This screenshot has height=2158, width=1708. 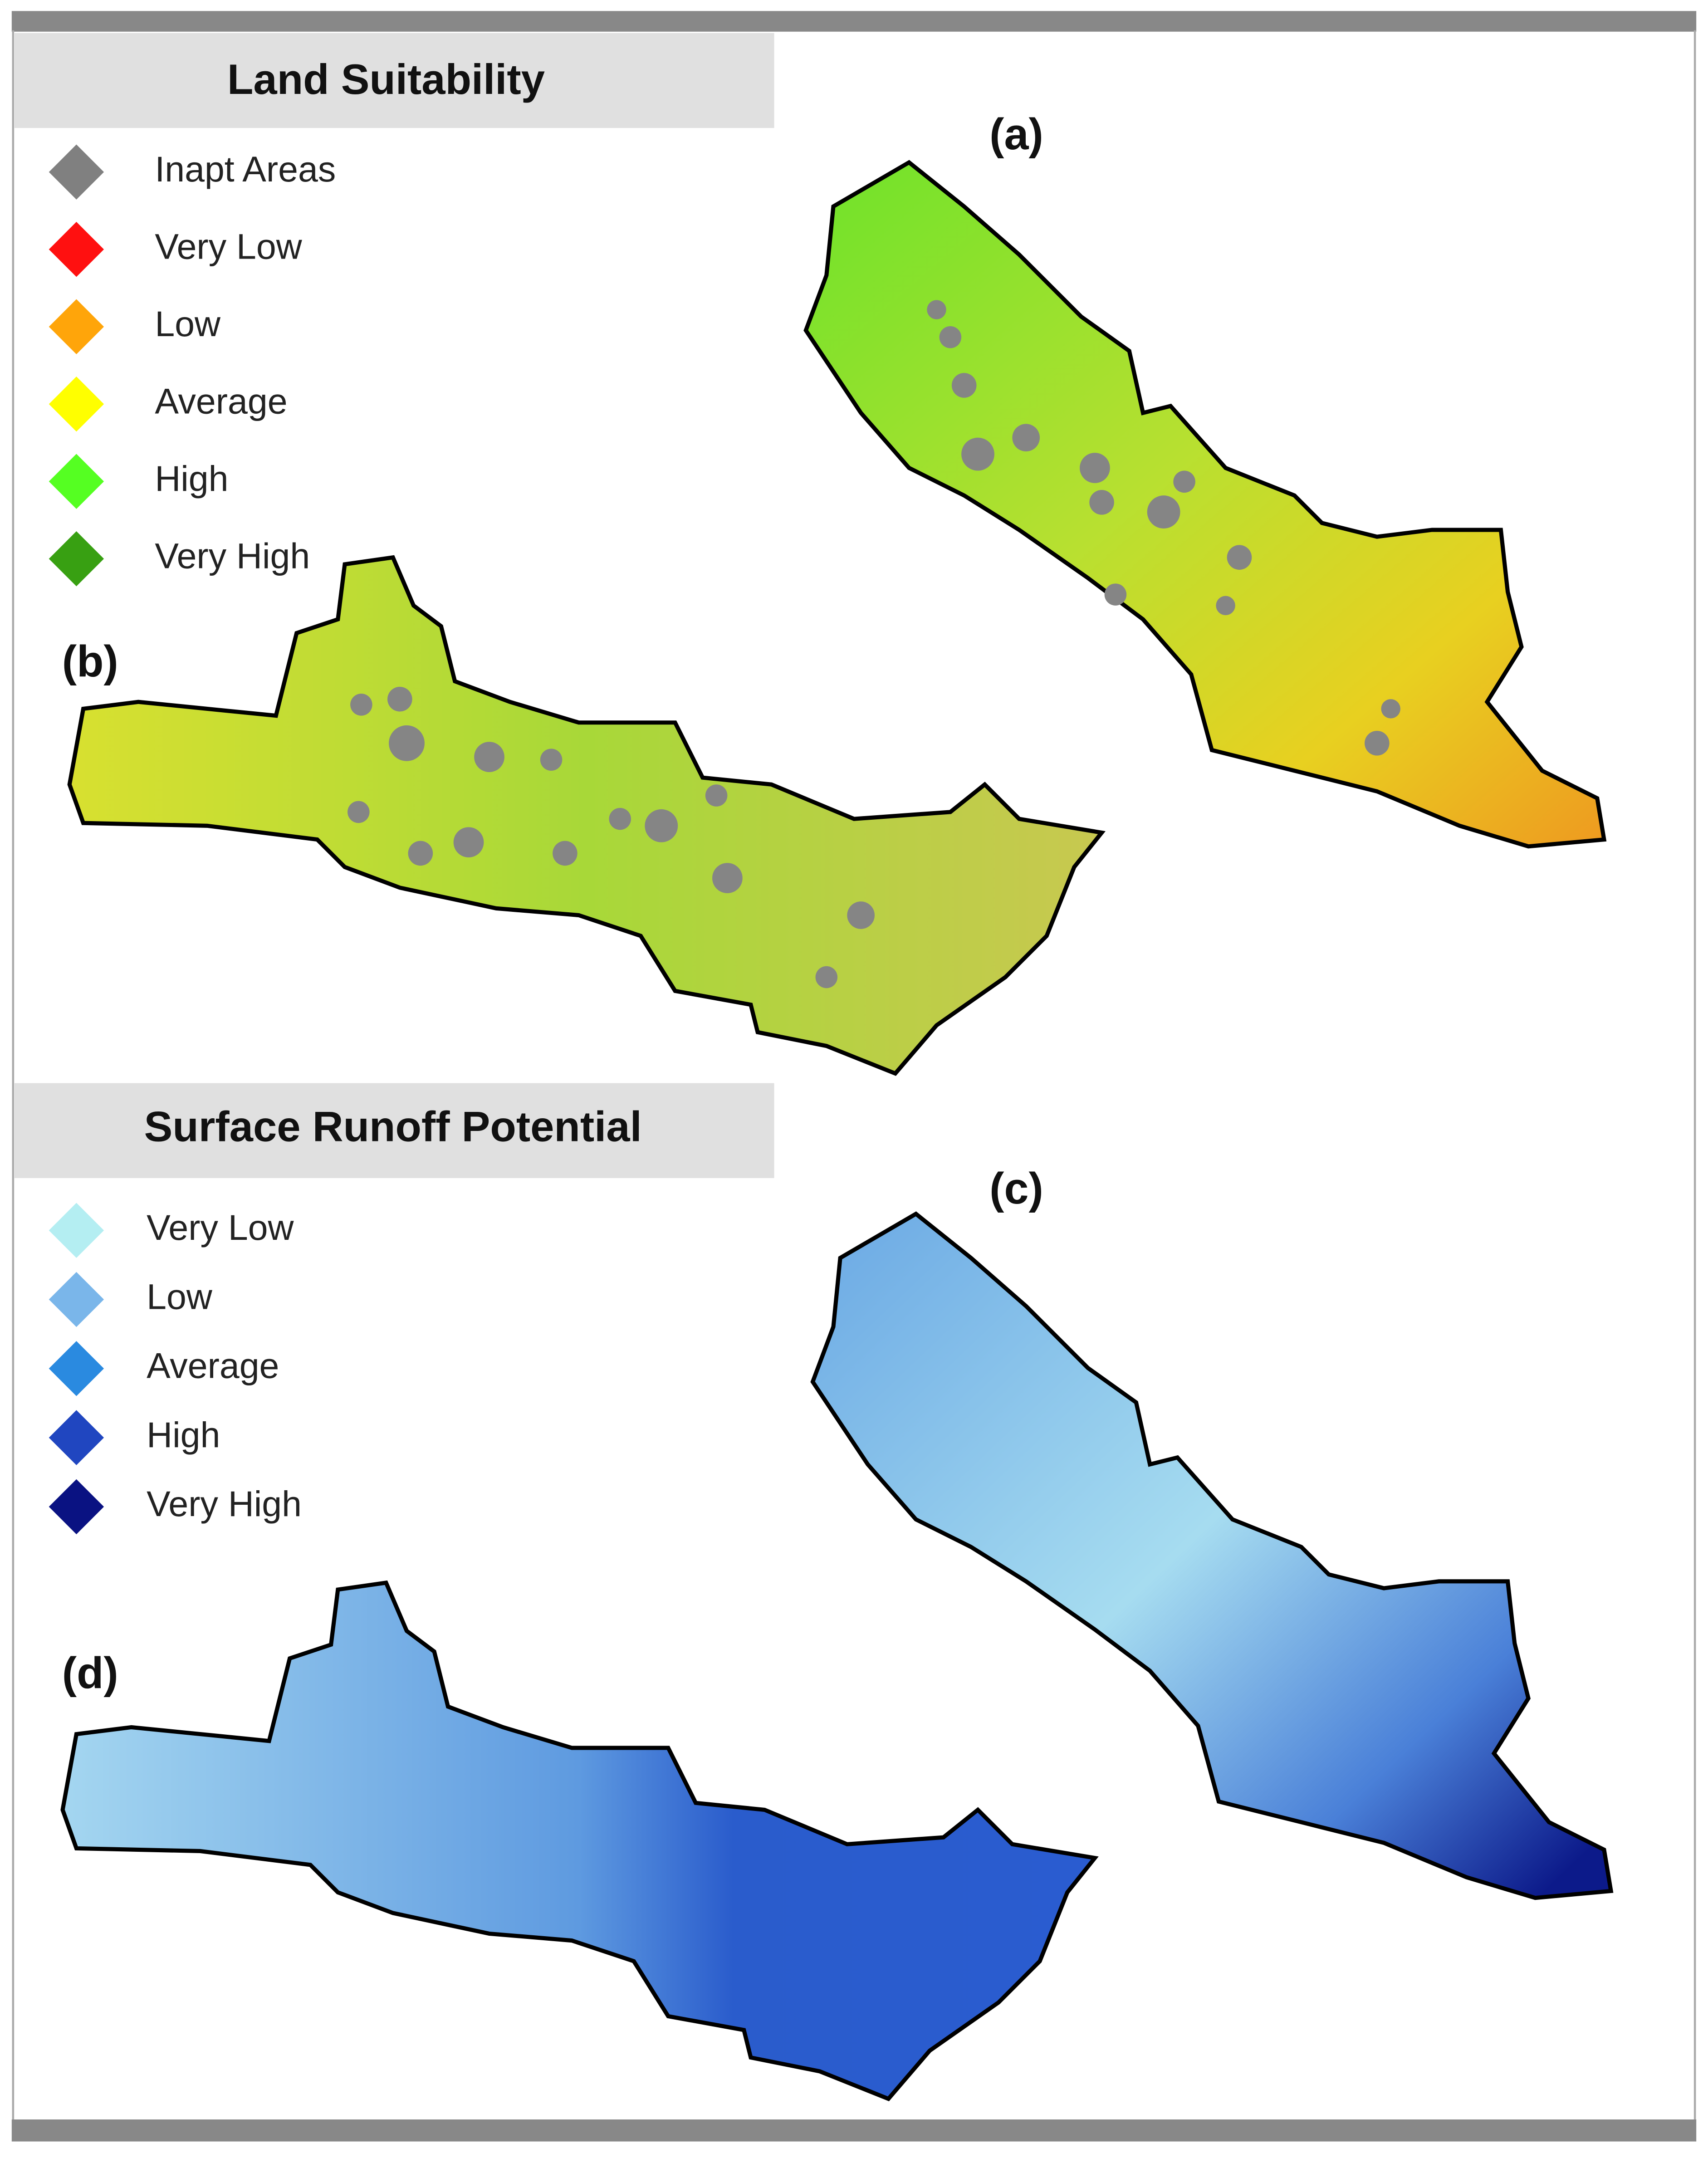 I want to click on bottom-bar, so click(x=854, y=2130).